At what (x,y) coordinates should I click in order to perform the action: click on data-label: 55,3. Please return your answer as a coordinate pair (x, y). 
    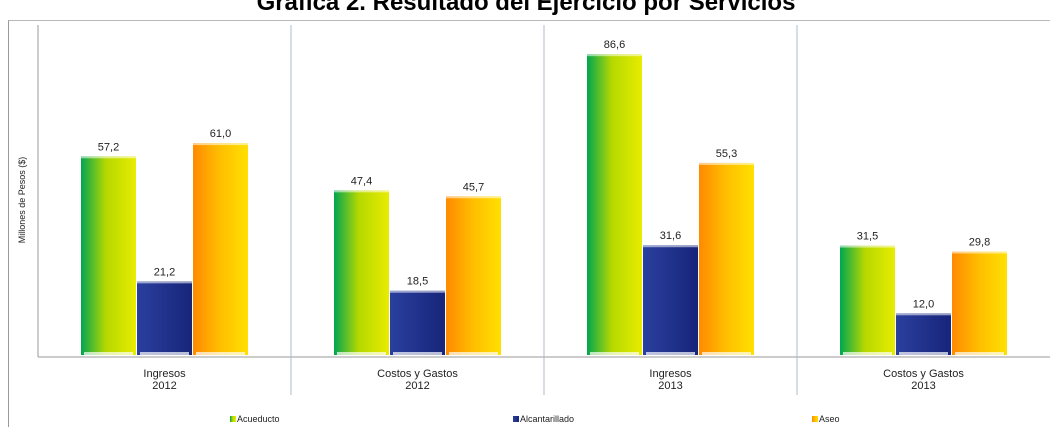
    Looking at the image, I should click on (726, 154).